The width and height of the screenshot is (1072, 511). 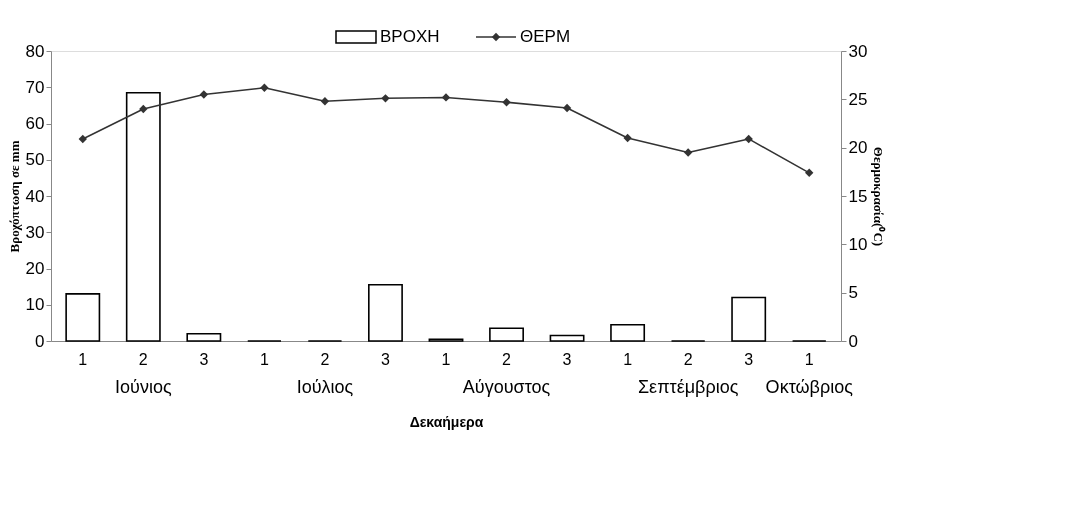 I want to click on text: Οκτώβριος, so click(x=809, y=387).